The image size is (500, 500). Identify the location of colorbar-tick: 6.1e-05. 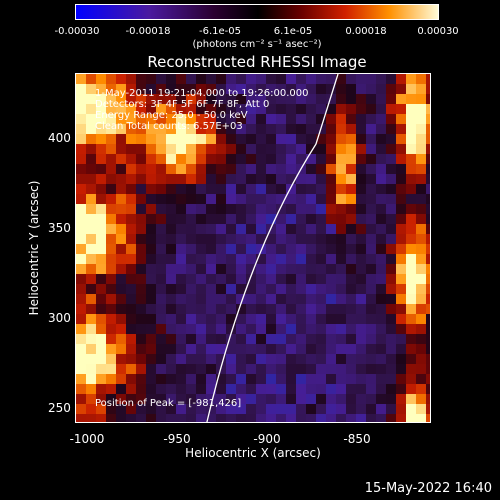
(293, 31).